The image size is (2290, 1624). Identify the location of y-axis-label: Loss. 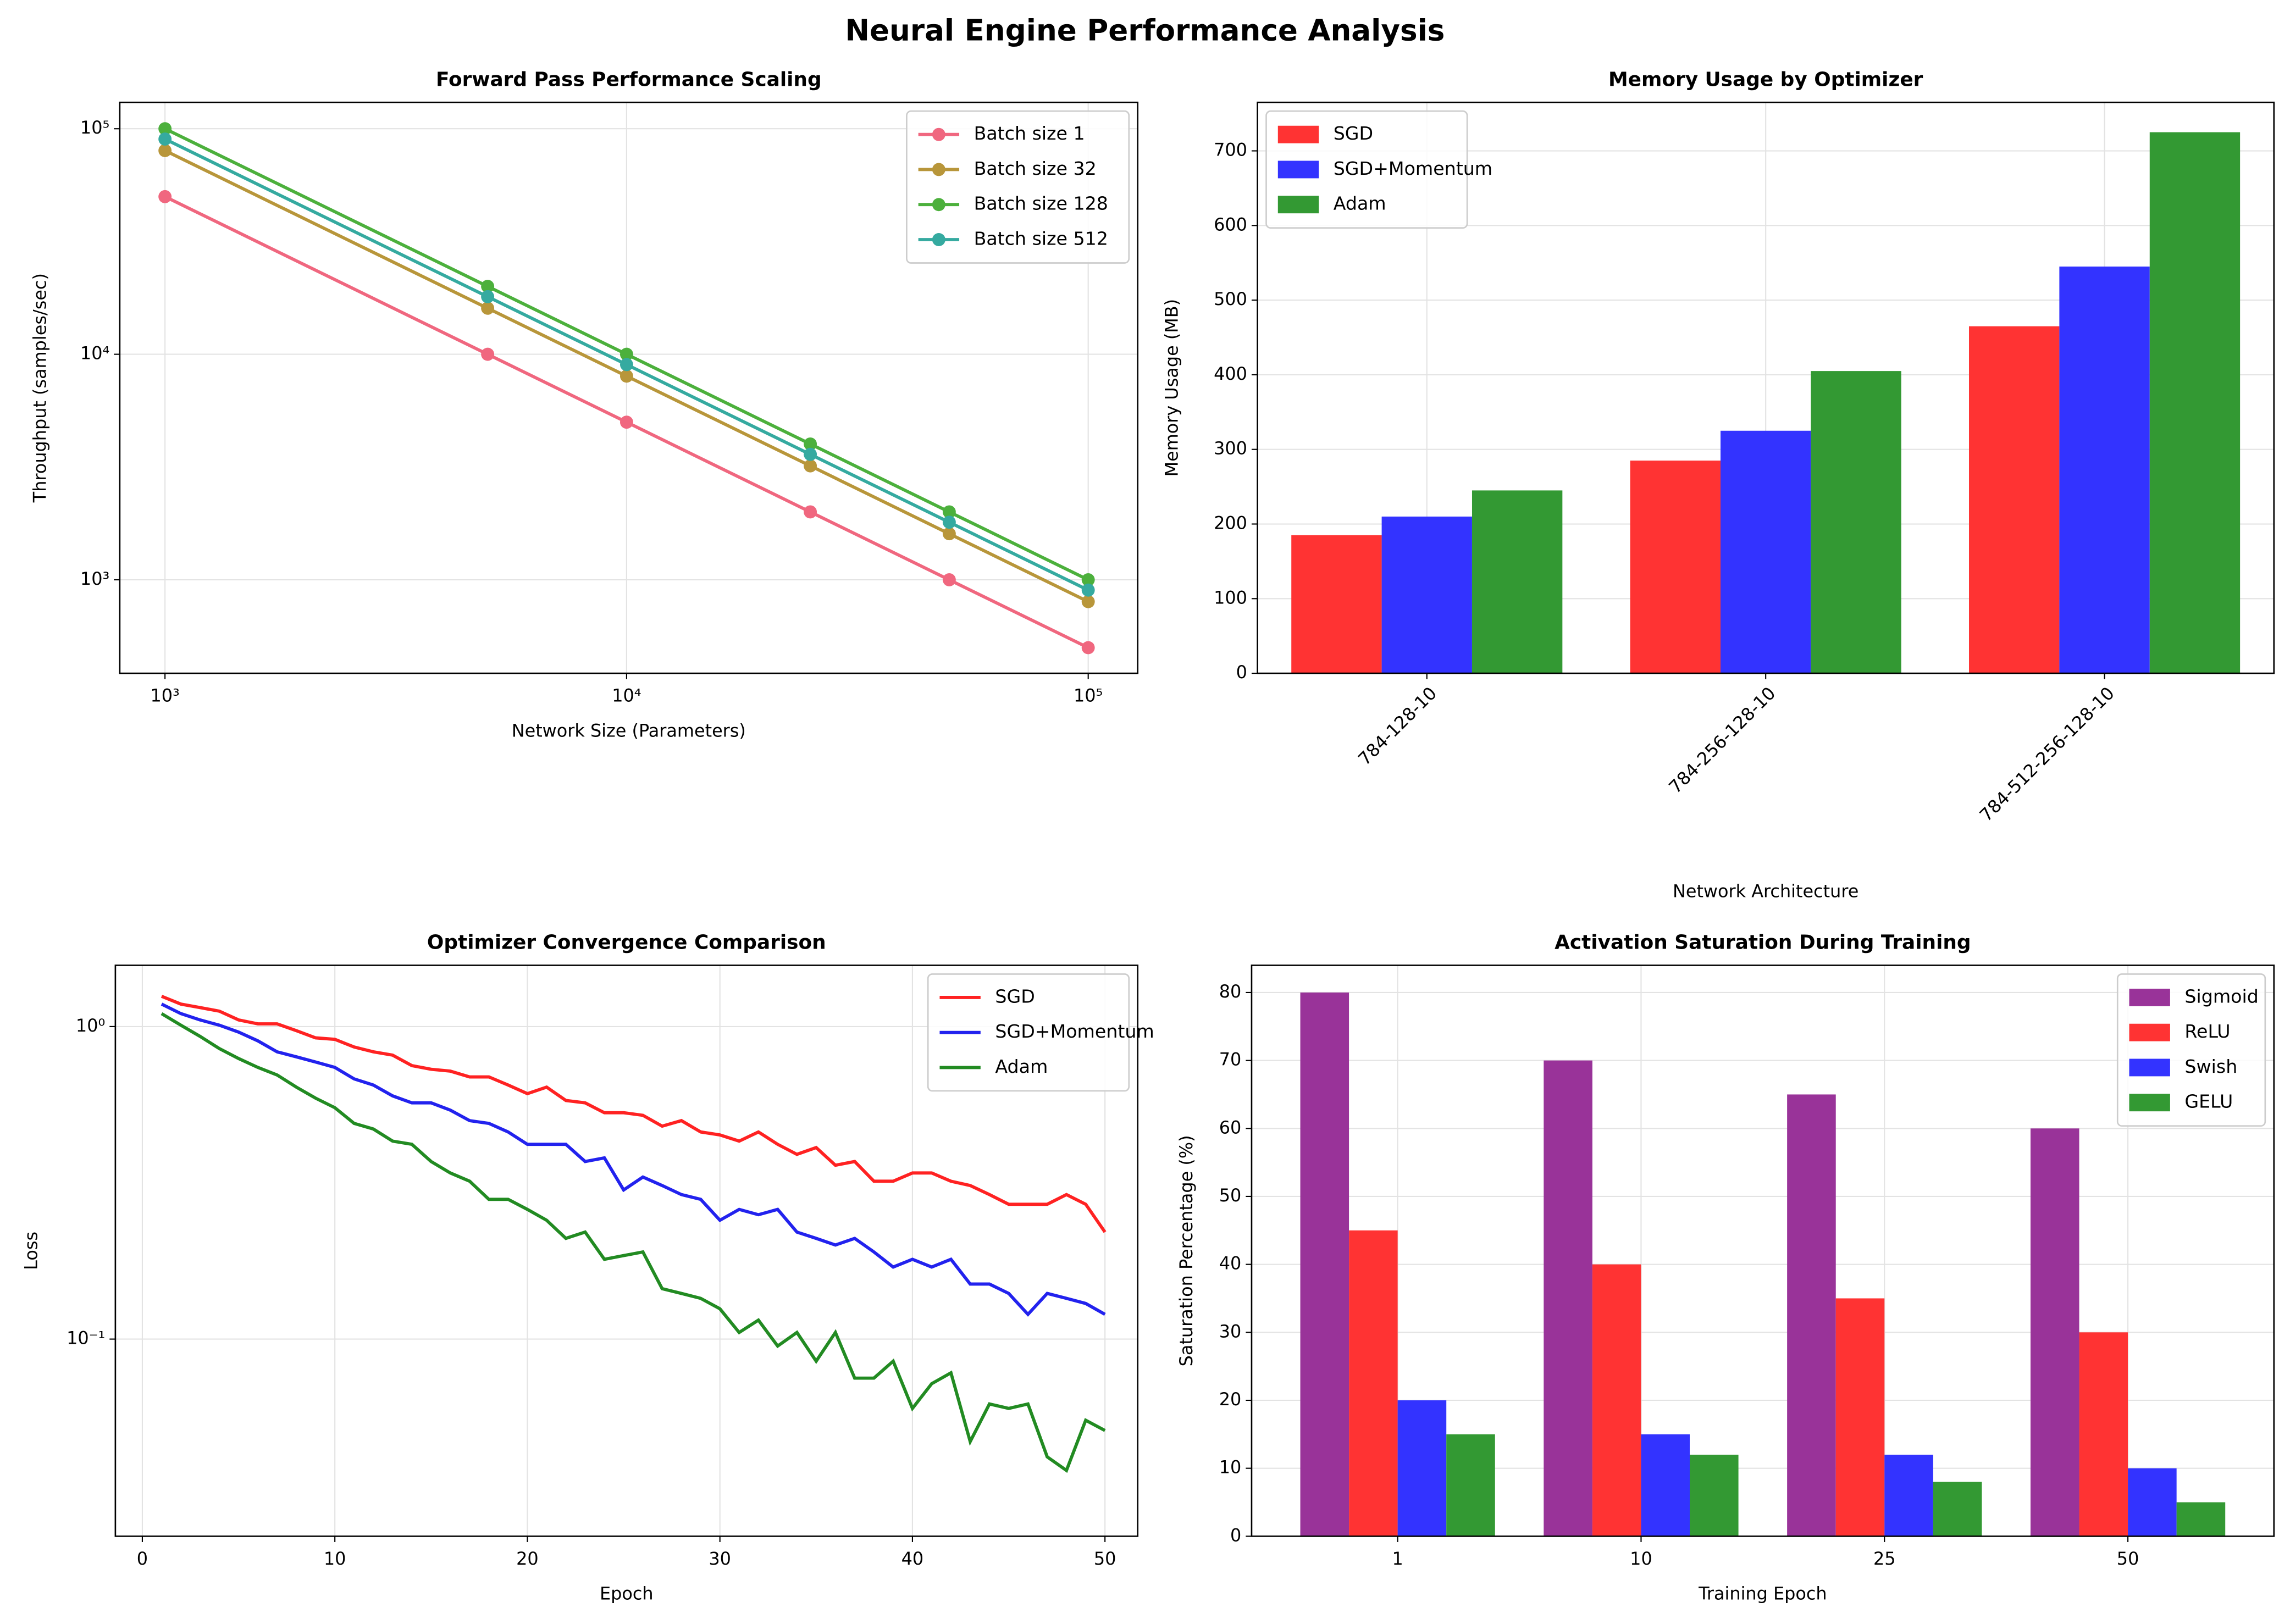
(30, 1251).